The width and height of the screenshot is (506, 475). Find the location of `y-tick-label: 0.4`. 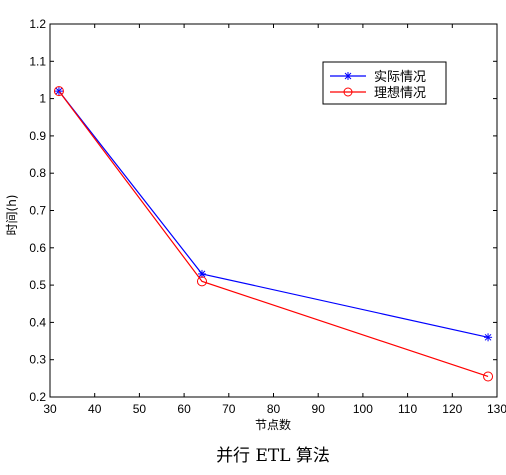

y-tick-label: 0.4 is located at coordinates (37, 322).